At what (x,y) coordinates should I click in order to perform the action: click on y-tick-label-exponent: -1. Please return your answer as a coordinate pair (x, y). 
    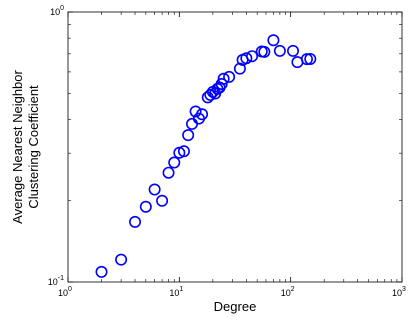
    Looking at the image, I should click on (61, 278).